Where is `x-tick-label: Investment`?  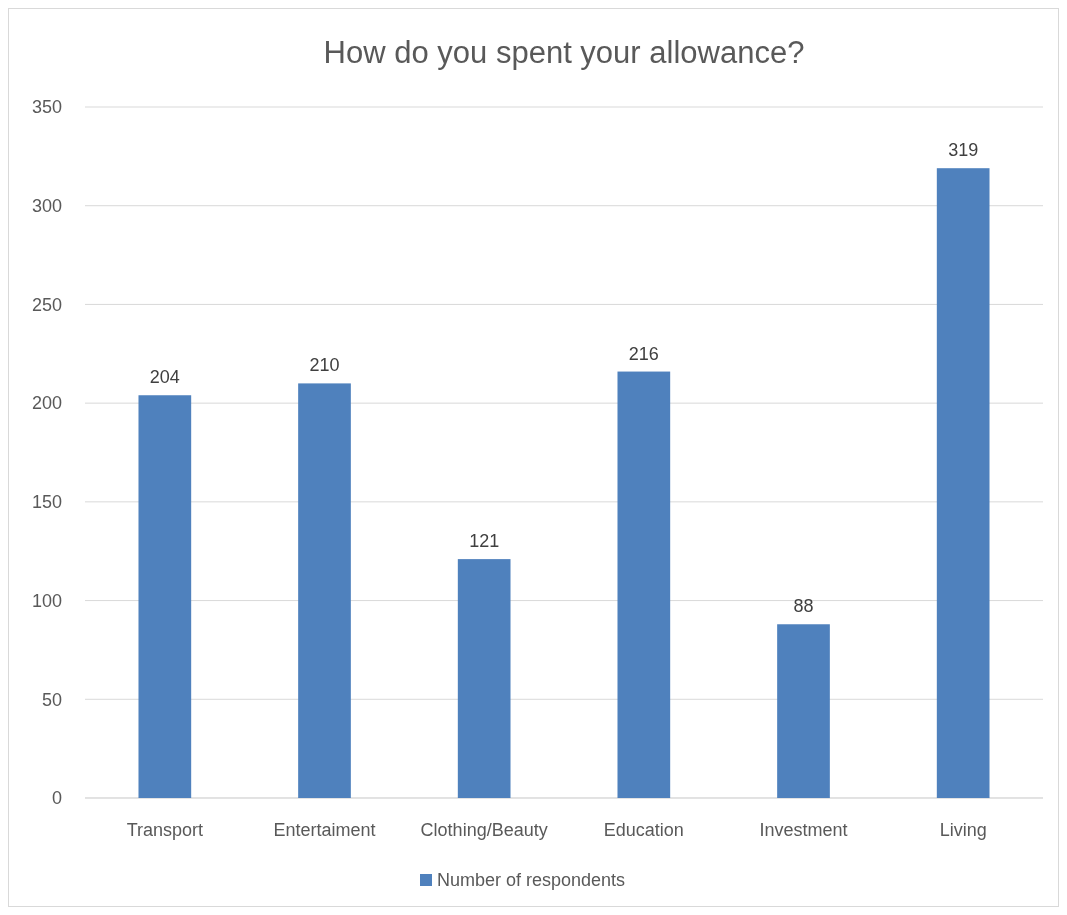 x-tick-label: Investment is located at coordinates (803, 830).